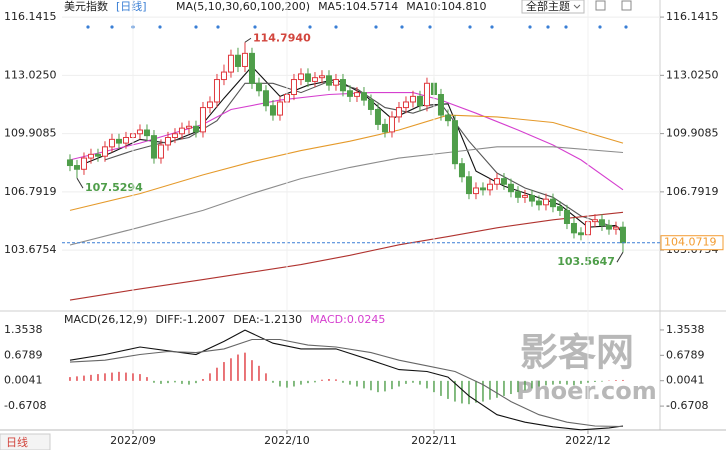 The width and height of the screenshot is (726, 450). I want to click on legend-entry: MA5:104.5714, so click(358, 6).